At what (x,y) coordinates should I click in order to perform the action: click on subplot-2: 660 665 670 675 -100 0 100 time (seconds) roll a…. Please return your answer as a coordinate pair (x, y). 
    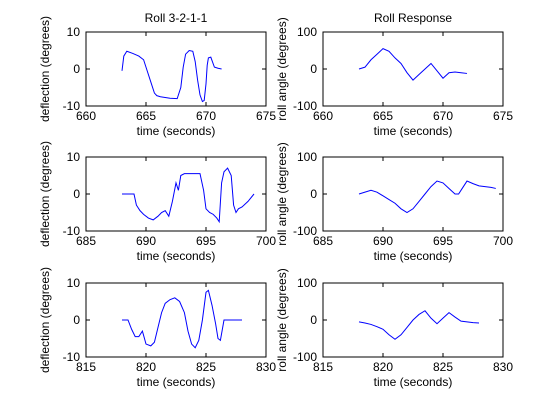
    Looking at the image, I should click on (394, 74).